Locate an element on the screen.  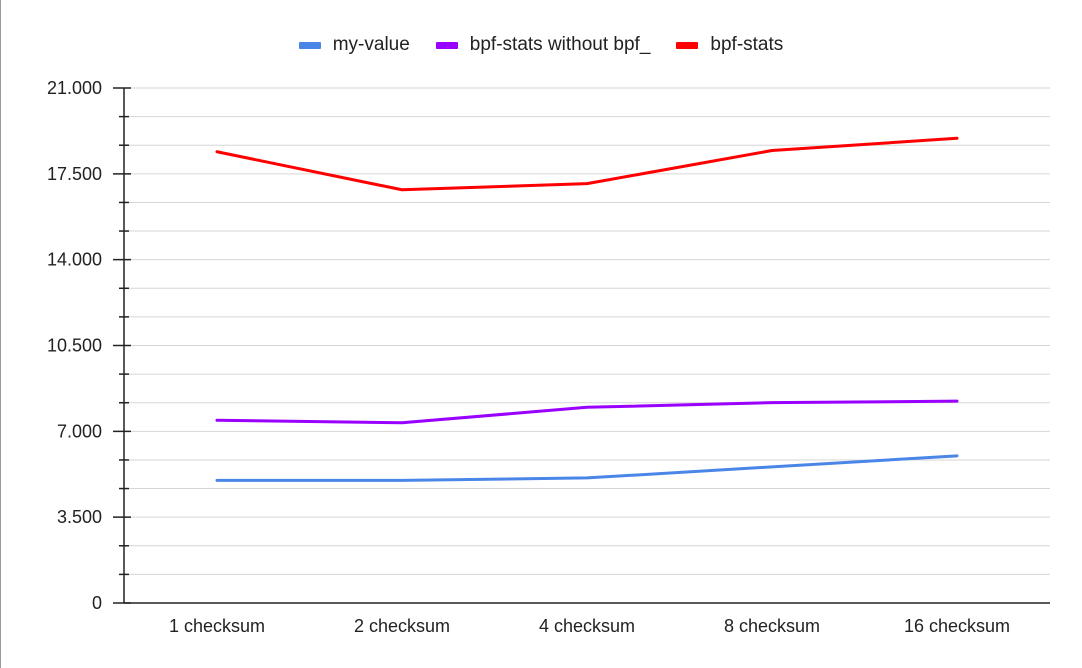
legend-item: bpf-stats without bpf_ is located at coordinates (543, 45).